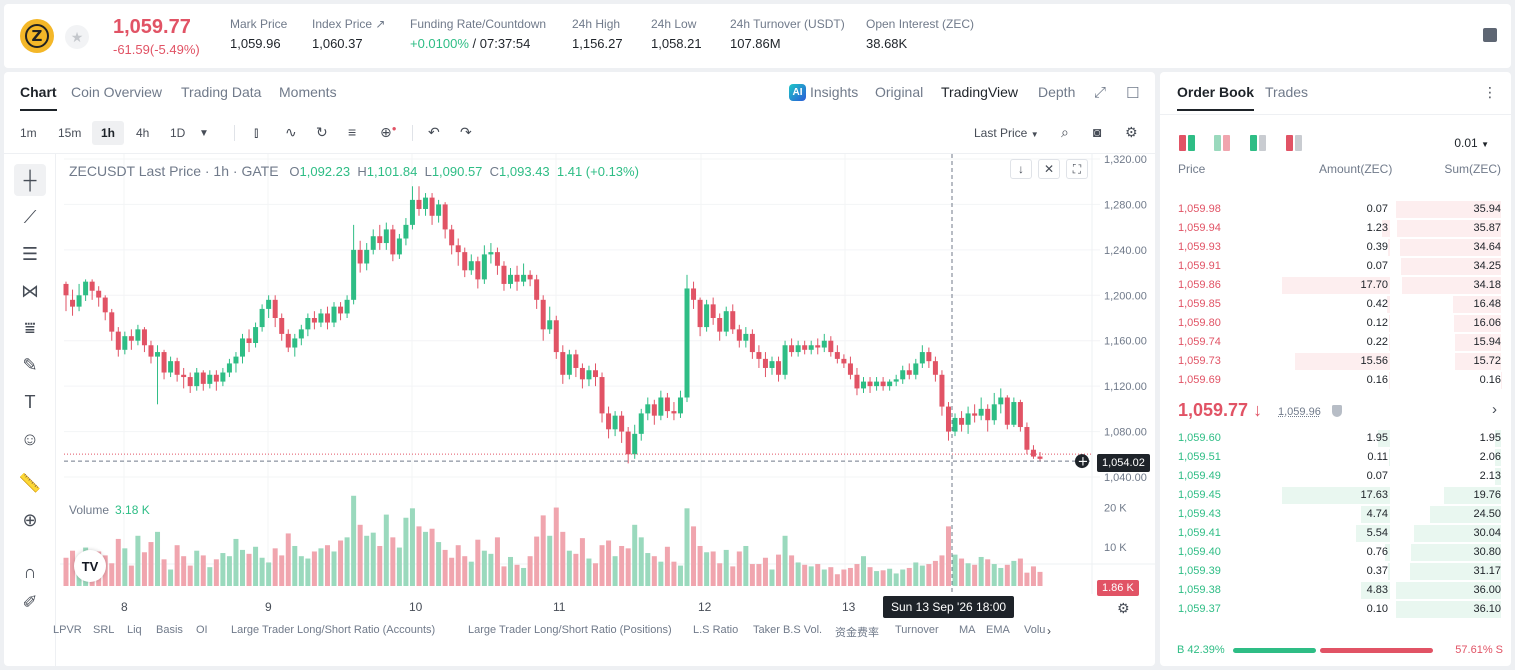  Describe the element at coordinates (1287, 92) in the screenshot. I see `tab-trades: Trades` at that location.